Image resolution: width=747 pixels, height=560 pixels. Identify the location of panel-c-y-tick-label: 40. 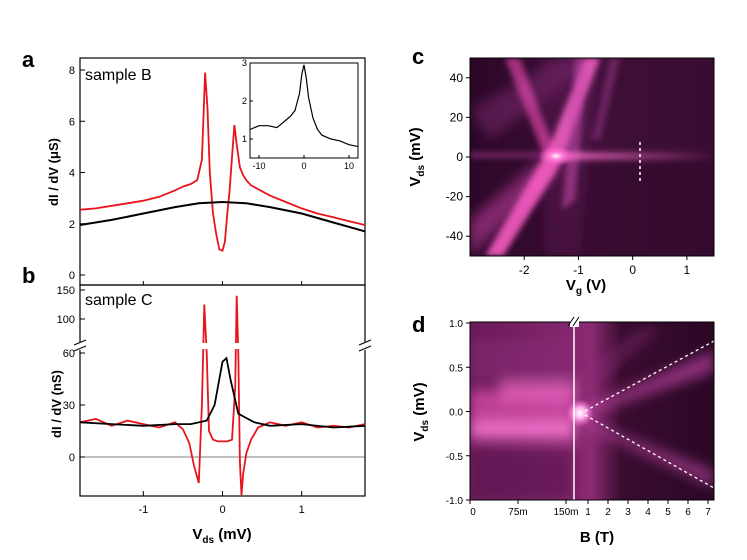
(457, 78).